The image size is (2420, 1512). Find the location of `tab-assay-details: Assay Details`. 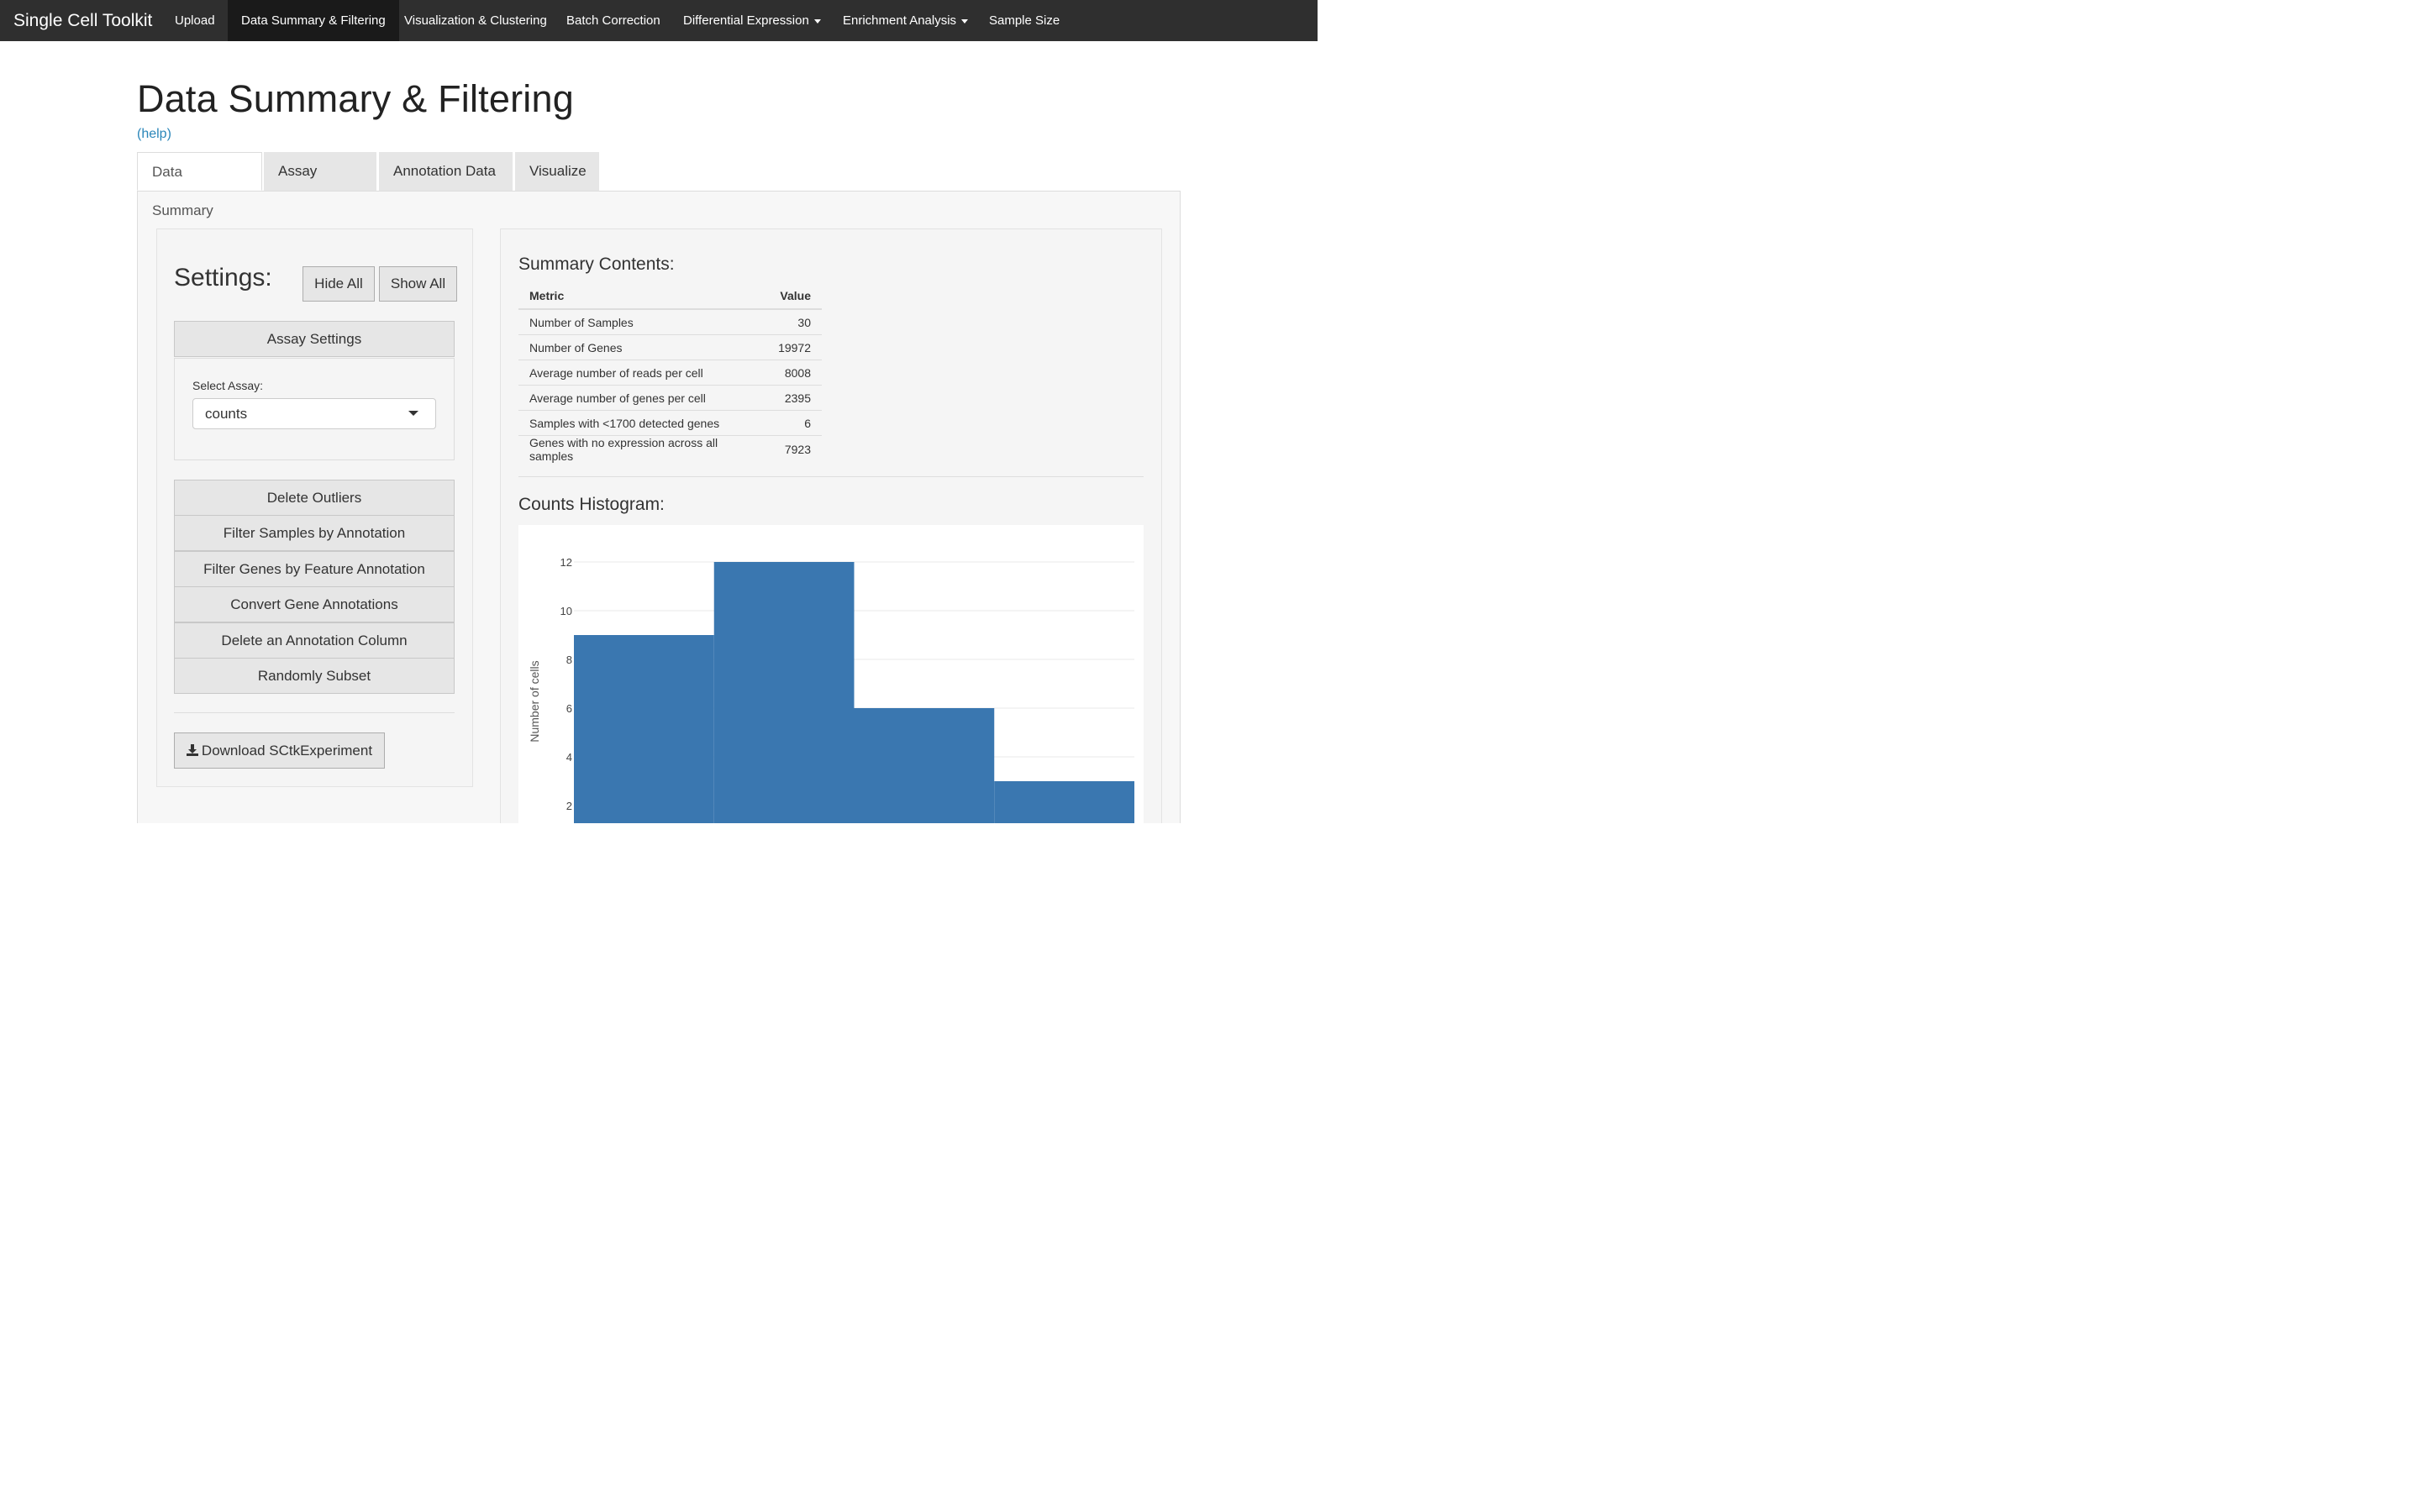

tab-assay-details: Assay Details is located at coordinates (320, 171).